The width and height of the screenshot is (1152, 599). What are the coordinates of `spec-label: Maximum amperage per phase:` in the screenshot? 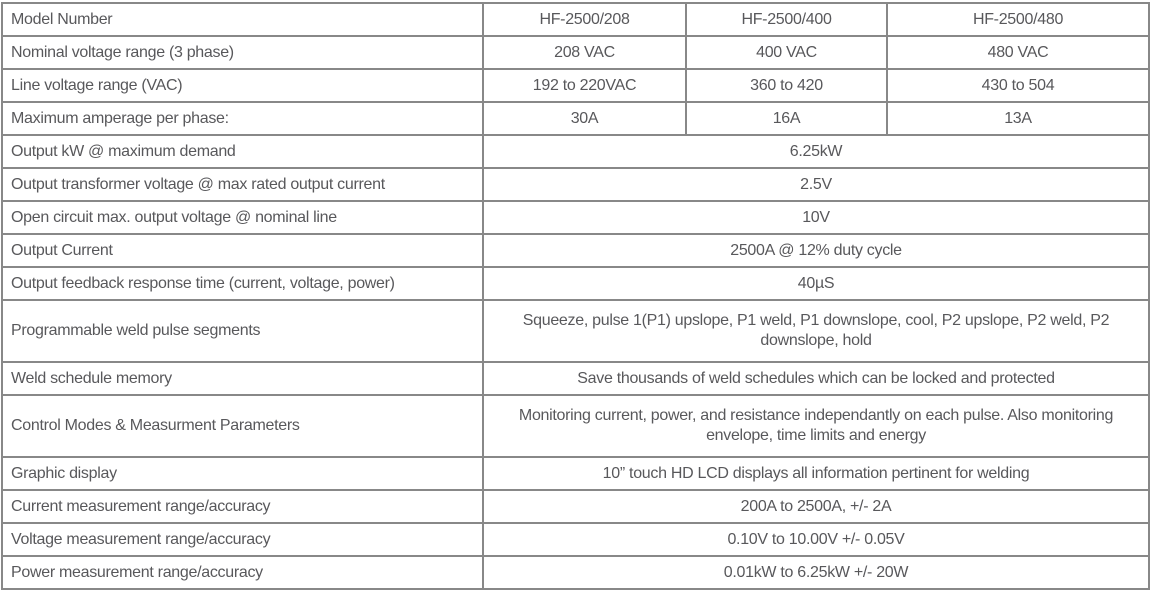 It's located at (242, 118).